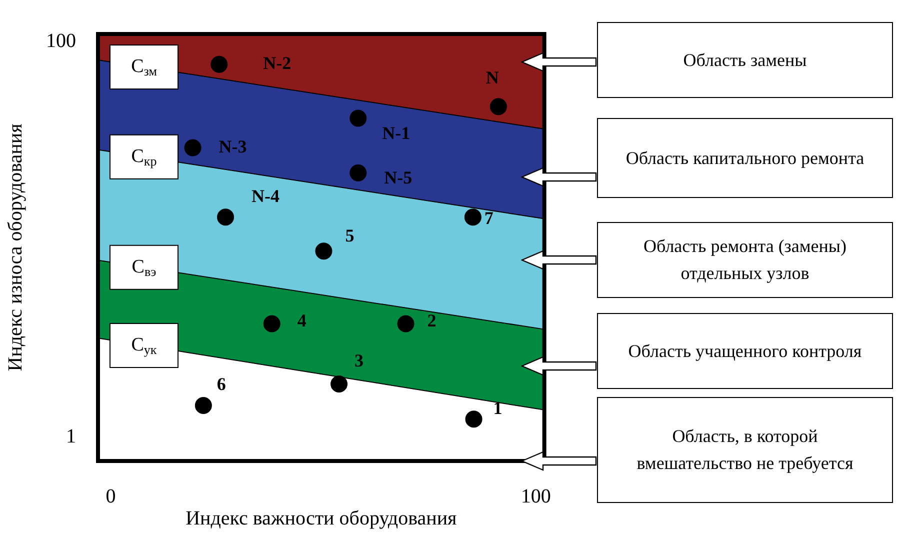 The image size is (899, 535). Describe the element at coordinates (497, 408) in the screenshot. I see `annotation: 1` at that location.